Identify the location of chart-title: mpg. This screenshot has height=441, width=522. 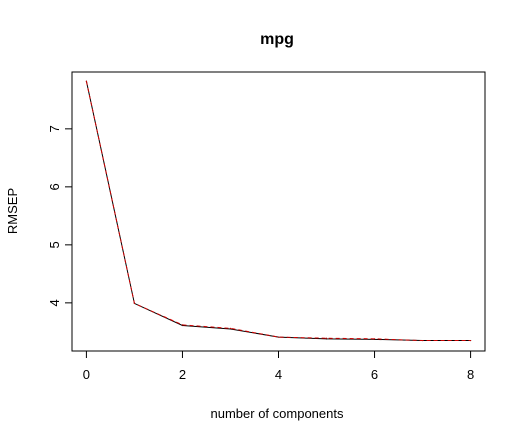
(277, 39).